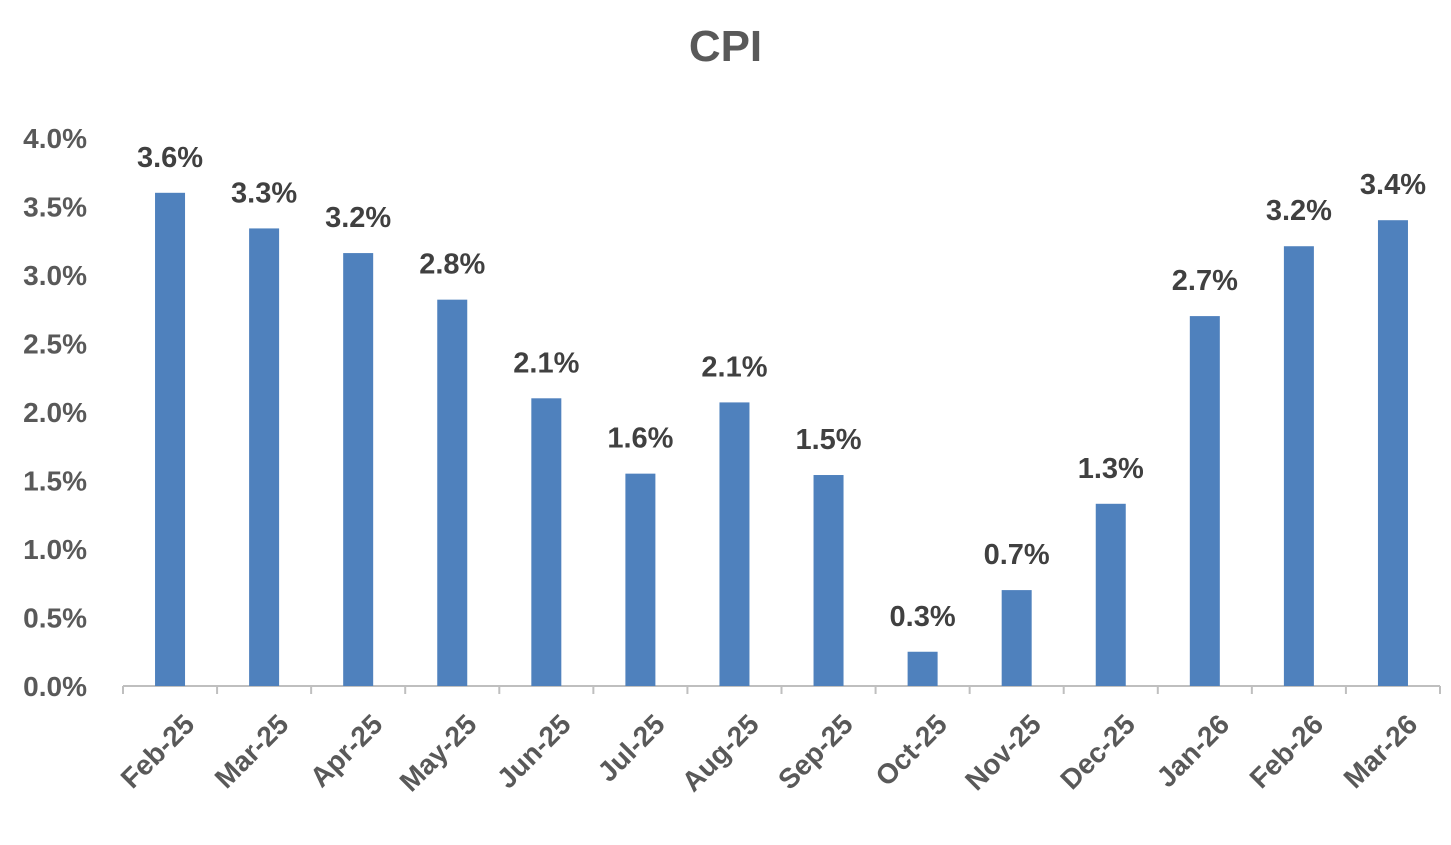  What do you see at coordinates (55, 207) in the screenshot?
I see `y-tick-label: 3.5%` at bounding box center [55, 207].